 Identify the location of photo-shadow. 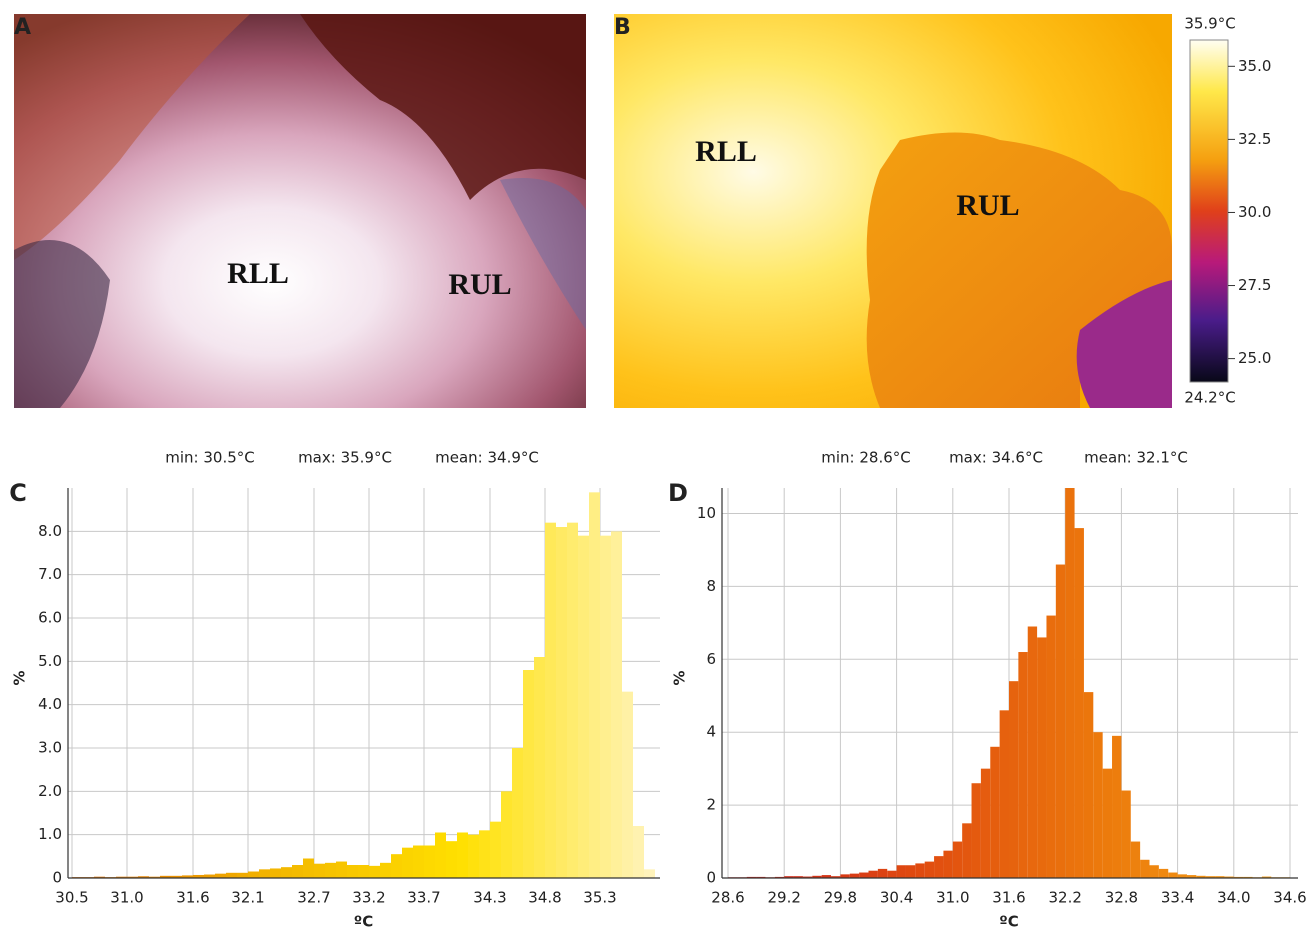
(443, 107).